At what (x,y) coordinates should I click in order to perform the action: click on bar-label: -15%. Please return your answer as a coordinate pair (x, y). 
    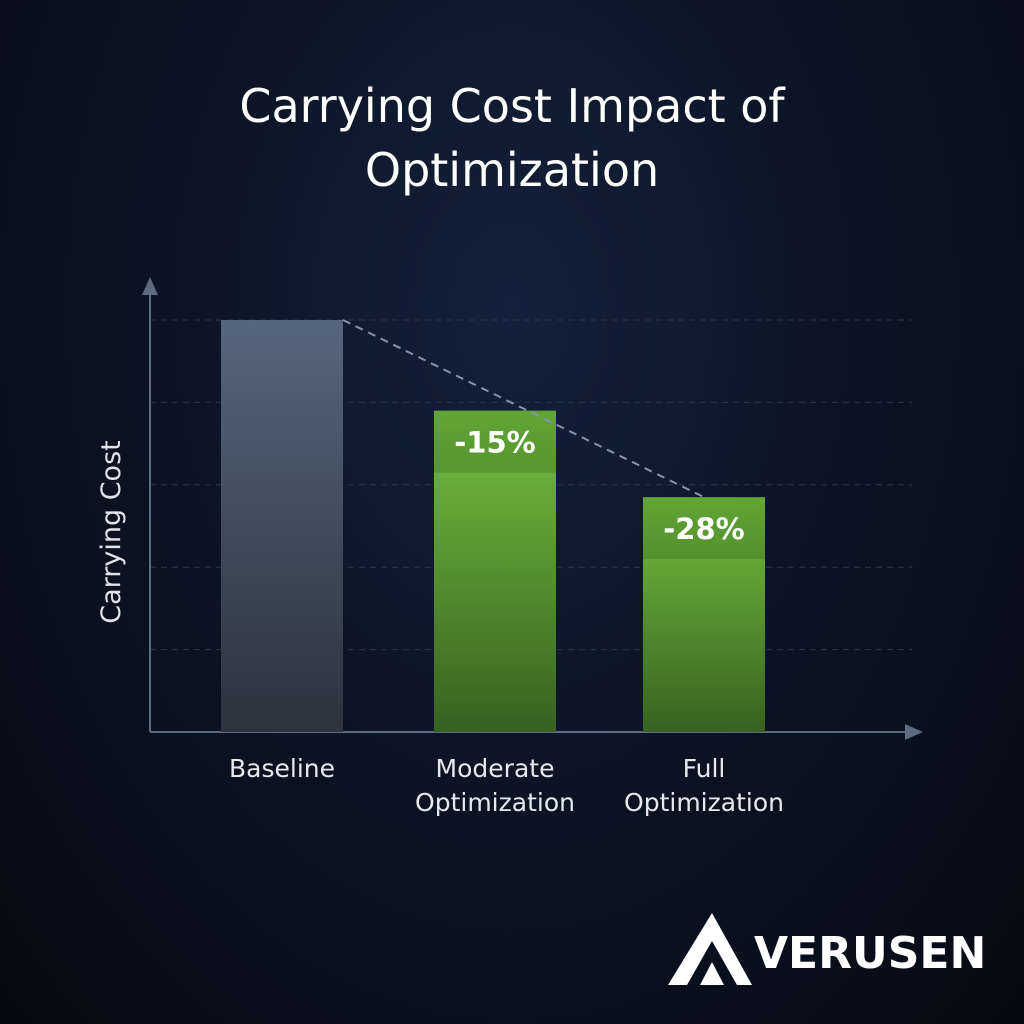
    Looking at the image, I should click on (494, 443).